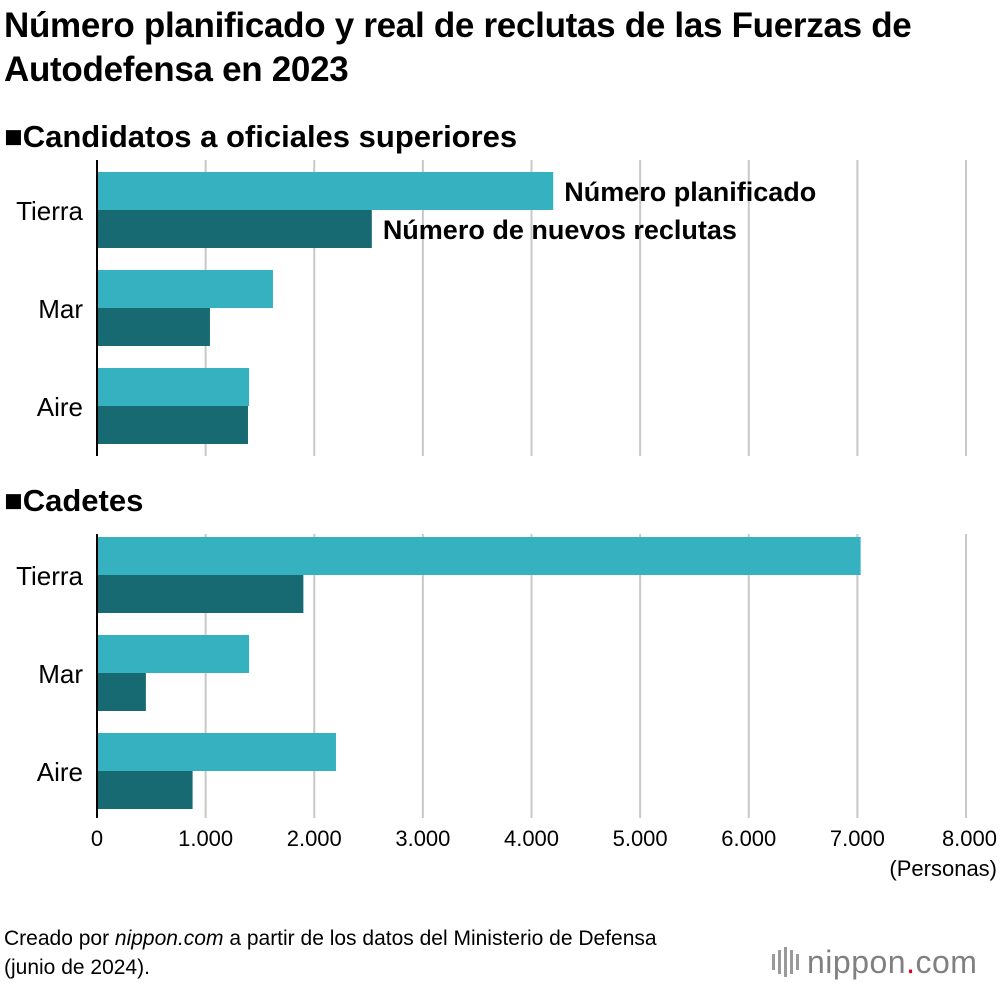 The image size is (1000, 984). What do you see at coordinates (185, 289) in the screenshot?
I see `bar-0-mar-planned` at bounding box center [185, 289].